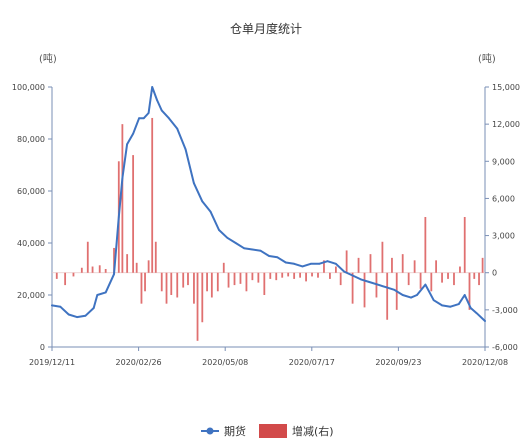 Image resolution: width=532 pixels, height=443 pixels. Describe the element at coordinates (505, 347) in the screenshot. I see `right-tick-label: -6,000` at that location.